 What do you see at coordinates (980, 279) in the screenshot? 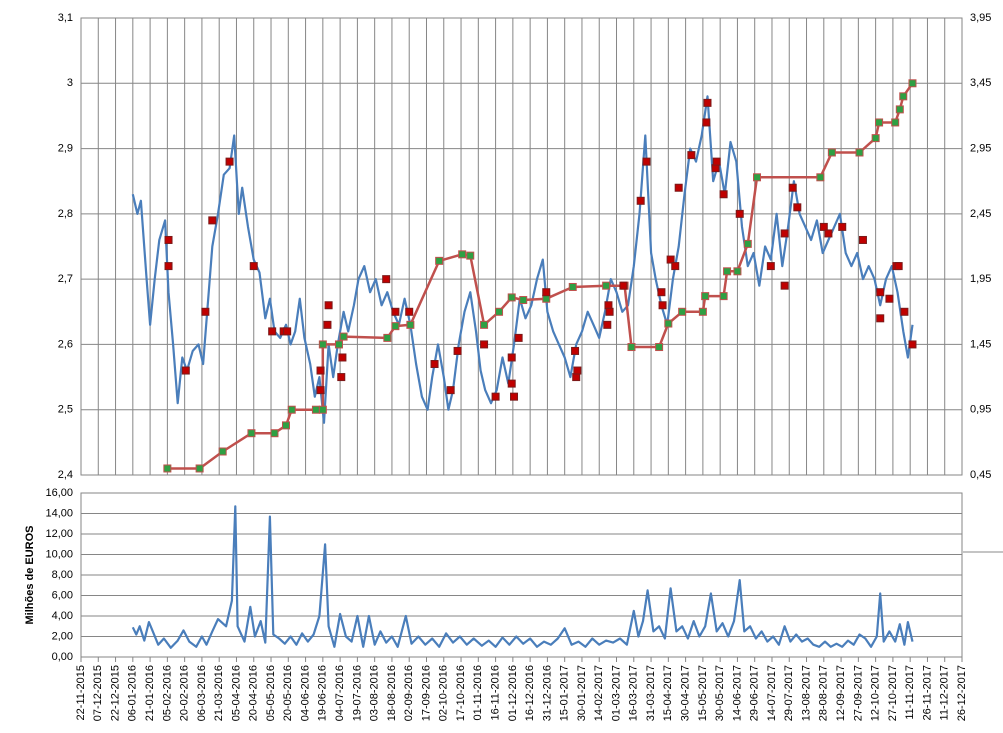
I see `y2-tick-label: 1,95` at bounding box center [980, 279].